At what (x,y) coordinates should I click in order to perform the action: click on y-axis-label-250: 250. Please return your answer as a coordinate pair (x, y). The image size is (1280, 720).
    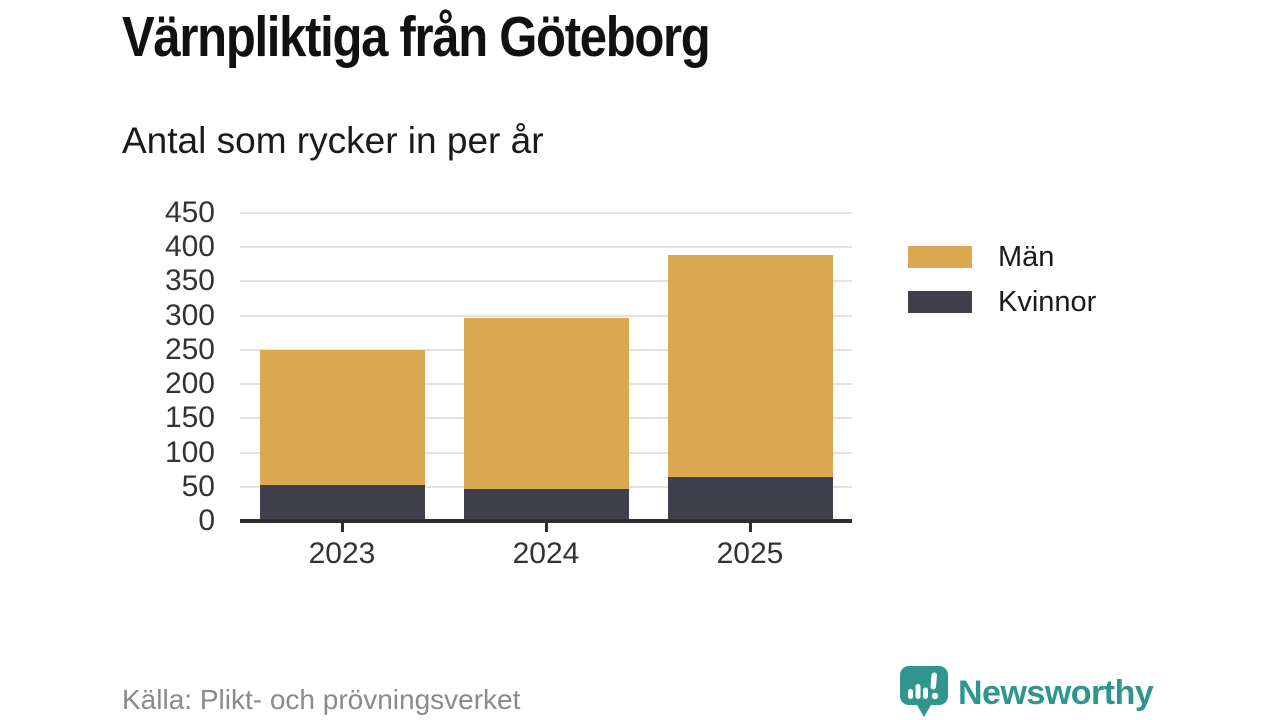
    Looking at the image, I should click on (189, 349).